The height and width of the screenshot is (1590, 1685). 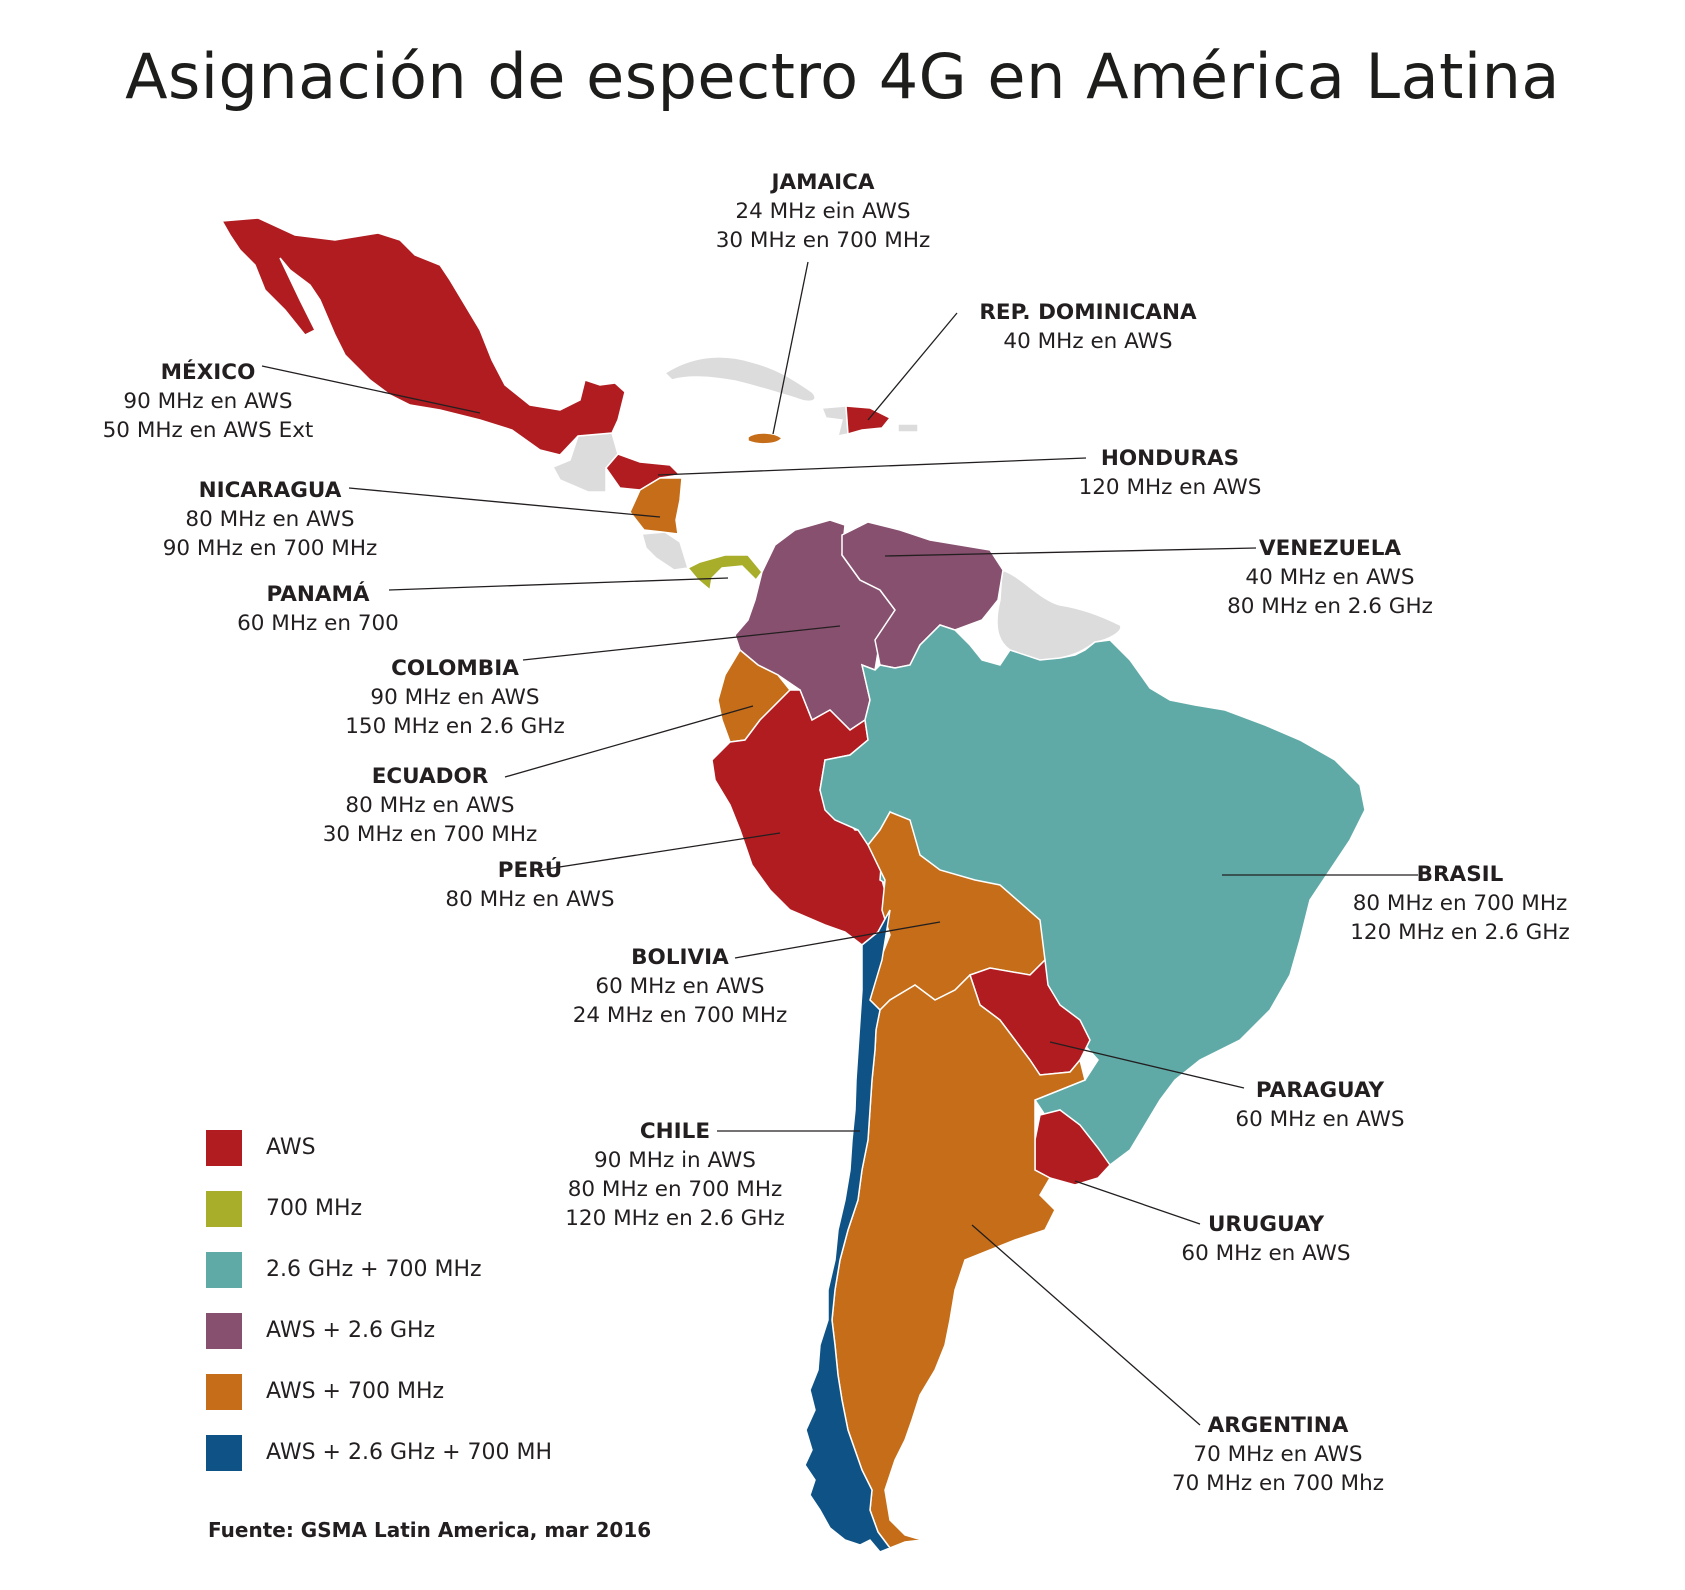 I want to click on legend-item: 2.6 GHz + 700 MHz, so click(x=416, y=1272).